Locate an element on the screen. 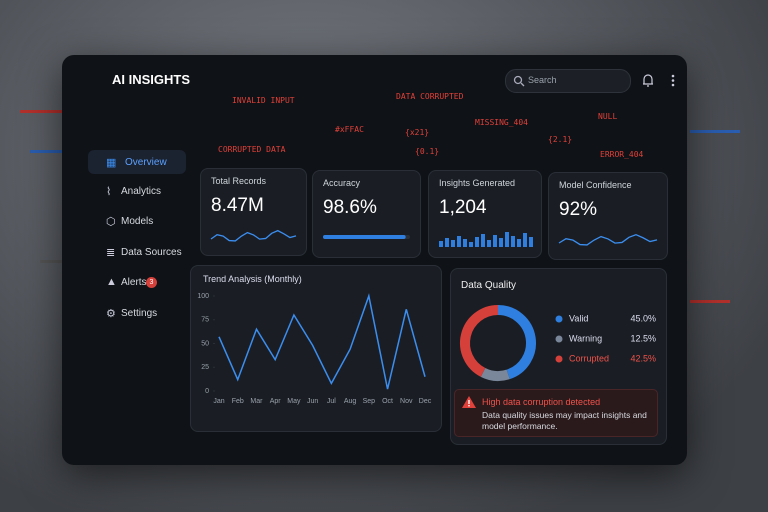 The width and height of the screenshot is (768, 512). kpi-value: 8.47M is located at coordinates (237, 205).